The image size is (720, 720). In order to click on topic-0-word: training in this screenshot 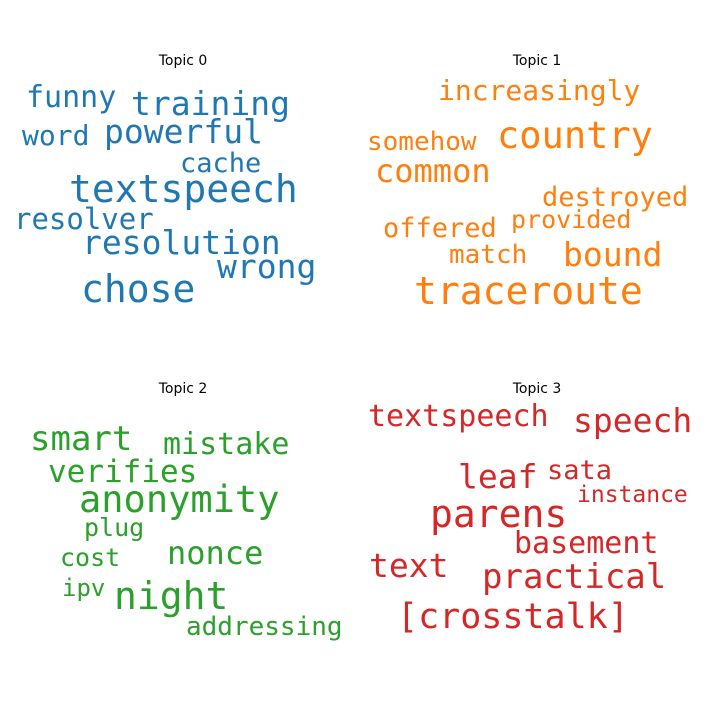, I will do `click(210, 103)`.